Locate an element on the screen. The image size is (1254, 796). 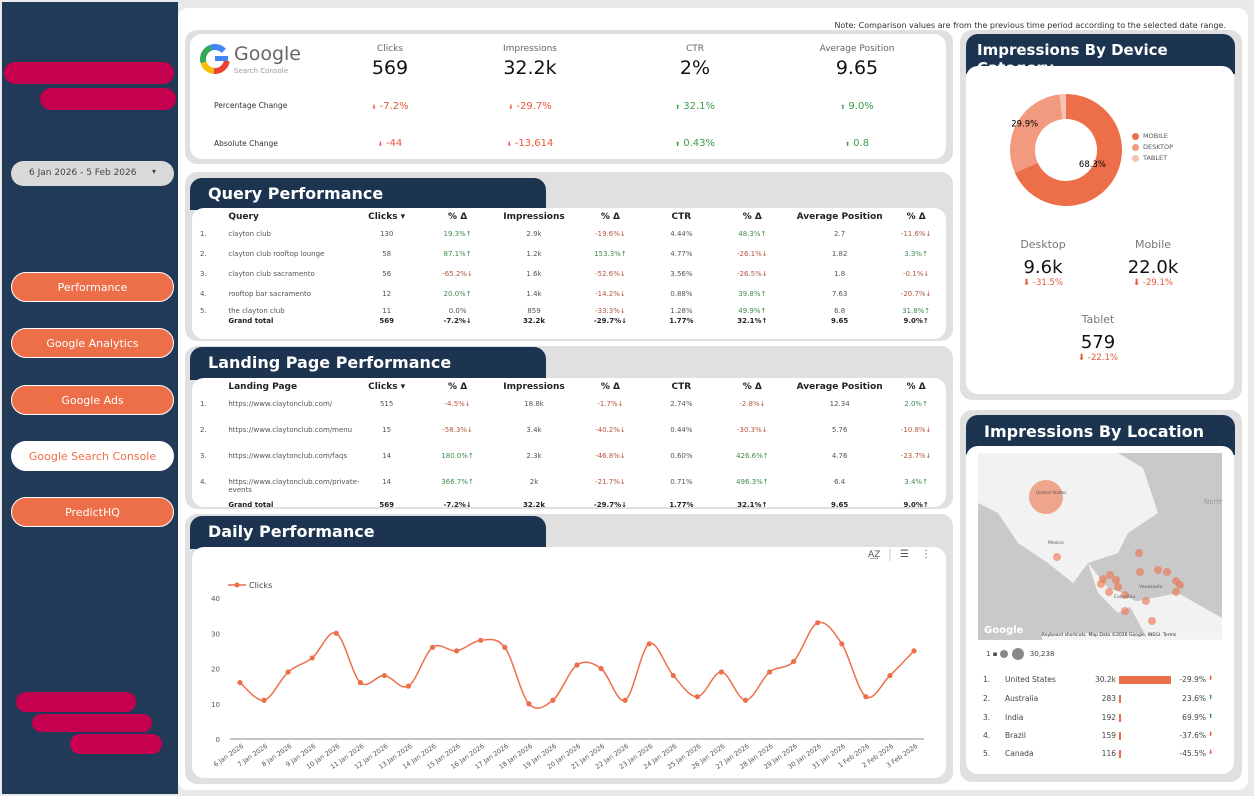
cell-value: 49.9%↑ is located at coordinates (752, 311).